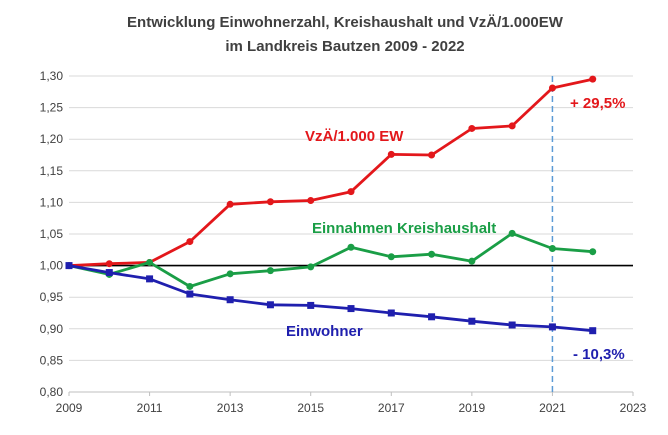  I want to click on y-tick-label: 1,00, so click(52, 266).